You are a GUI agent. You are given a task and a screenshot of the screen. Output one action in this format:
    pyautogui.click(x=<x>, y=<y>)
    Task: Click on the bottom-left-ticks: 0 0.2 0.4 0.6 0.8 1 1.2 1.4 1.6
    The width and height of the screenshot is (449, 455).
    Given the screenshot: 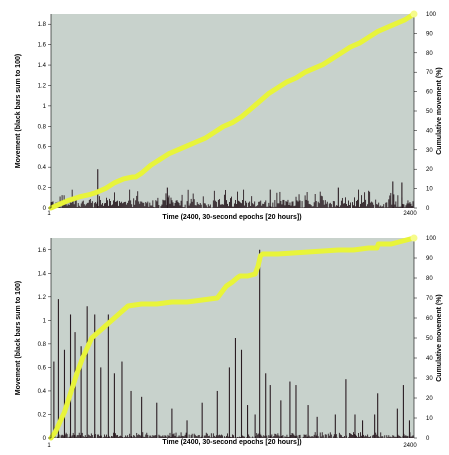 What is the action you would take?
    pyautogui.click(x=44, y=345)
    